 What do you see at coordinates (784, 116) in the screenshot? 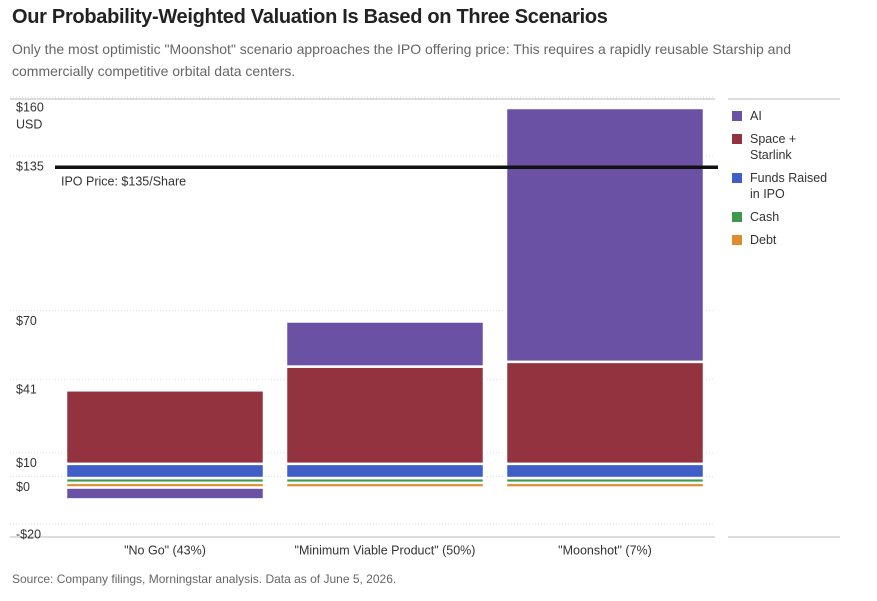
I see `legend-item: AI` at bounding box center [784, 116].